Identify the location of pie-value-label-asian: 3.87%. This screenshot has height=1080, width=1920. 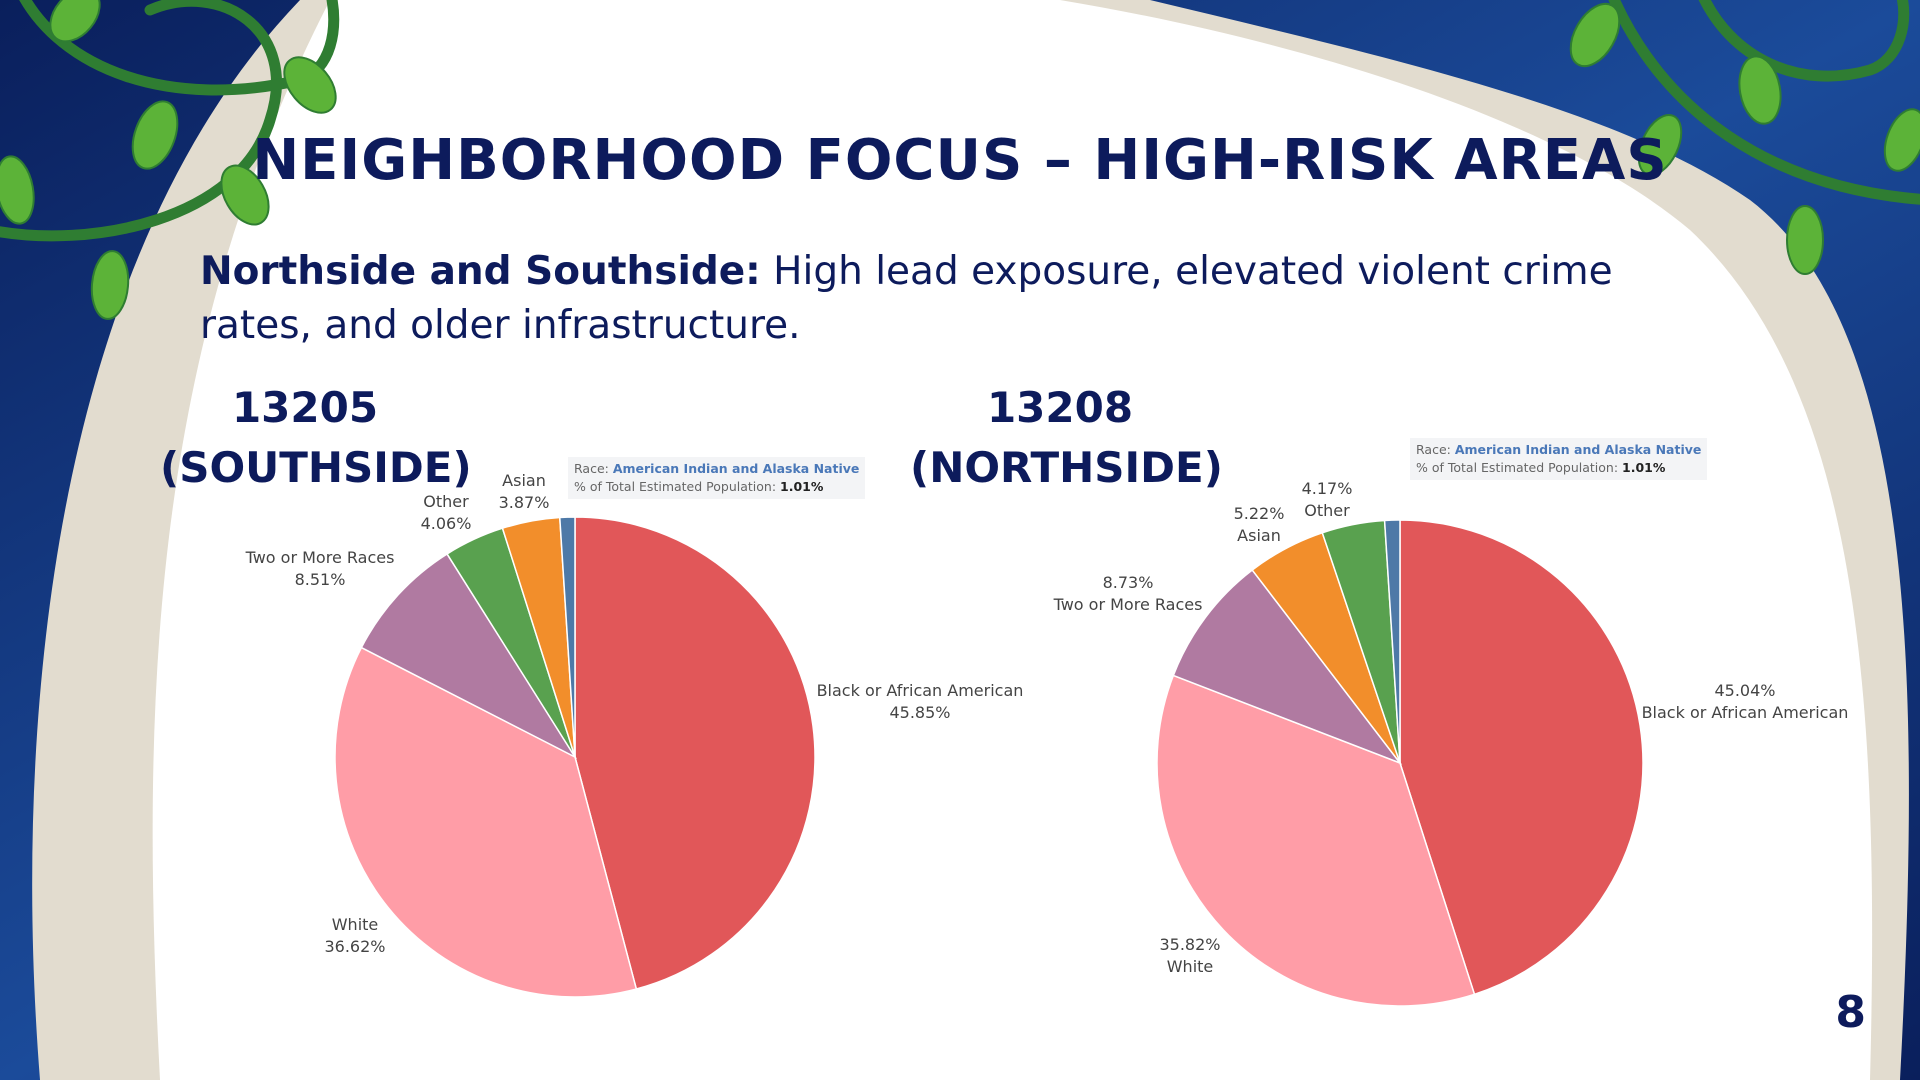
(524, 502).